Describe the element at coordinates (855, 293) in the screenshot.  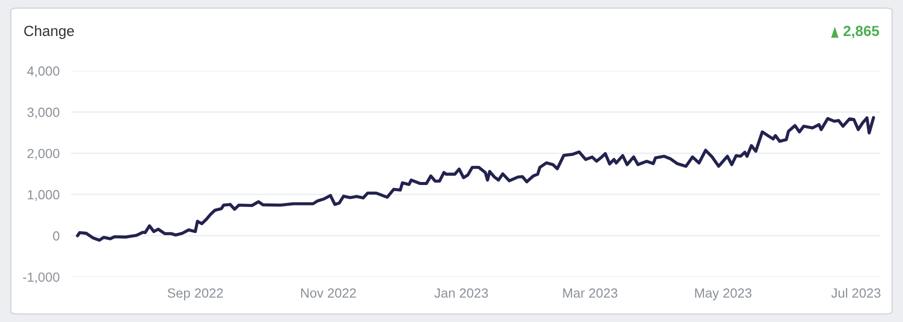
I see `x-tick-label: Jul 2023` at that location.